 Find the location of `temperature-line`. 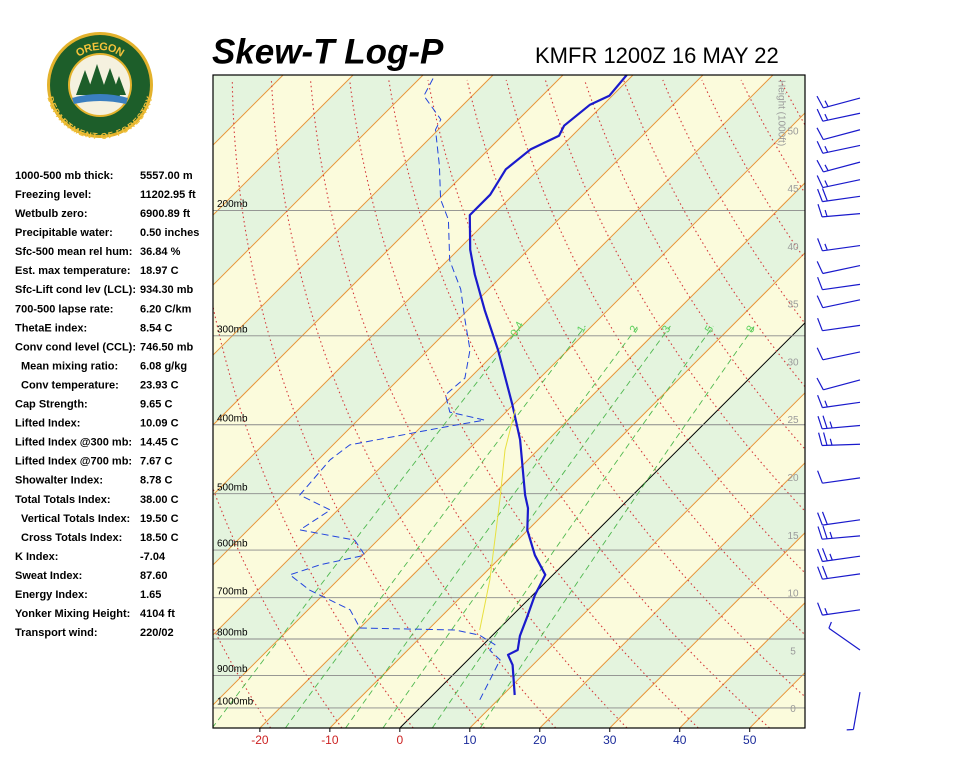

temperature-line is located at coordinates (548, 385).